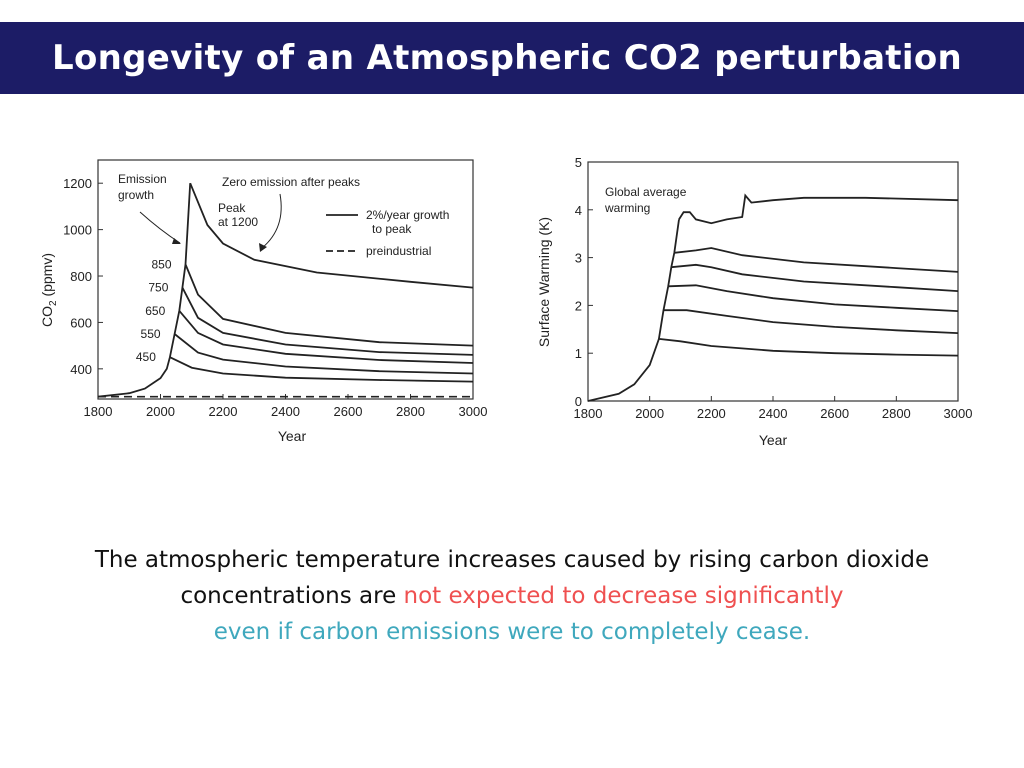 The height and width of the screenshot is (768, 1024). Describe the element at coordinates (773, 413) in the screenshot. I see `warm-xtick-label: 2400` at that location.